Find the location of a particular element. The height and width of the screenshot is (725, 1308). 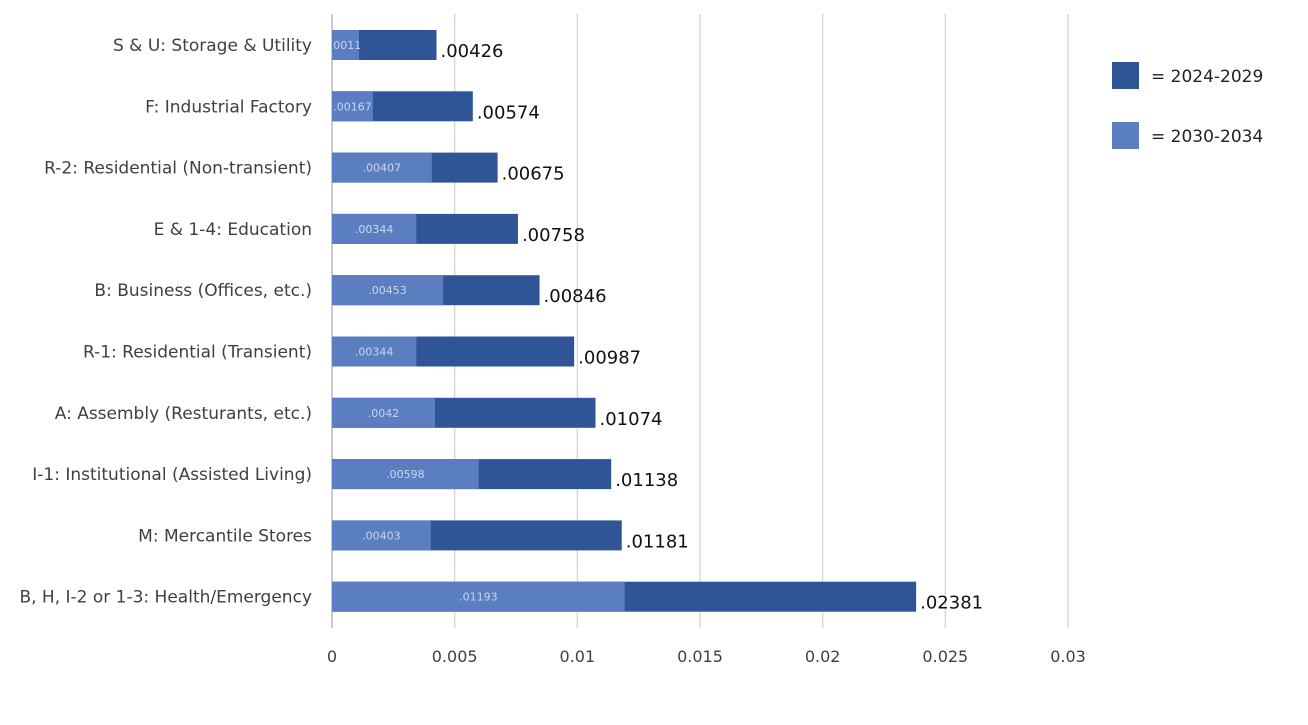

inner-value-label: .01193 is located at coordinates (478, 597).